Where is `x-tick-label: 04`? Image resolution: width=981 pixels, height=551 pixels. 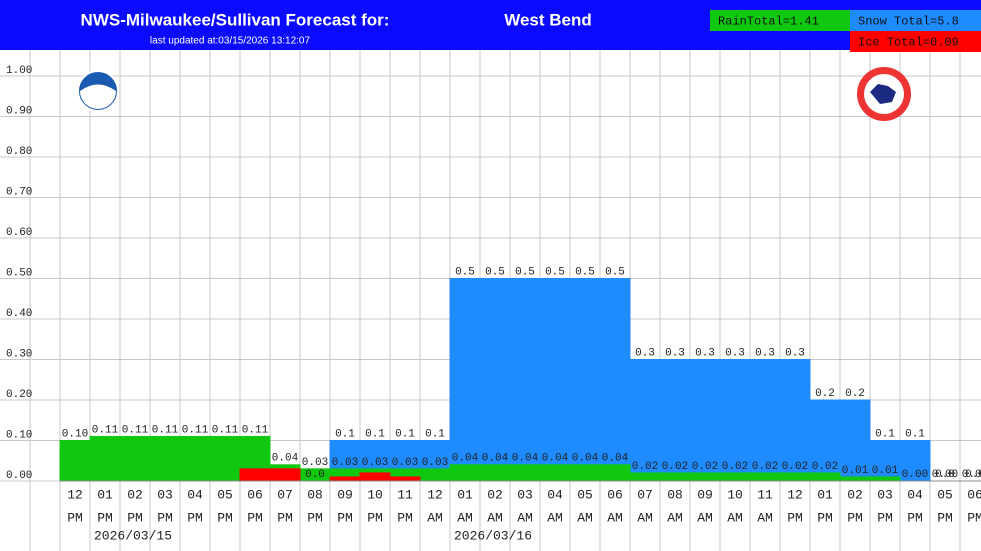 x-tick-label: 04 is located at coordinates (195, 494).